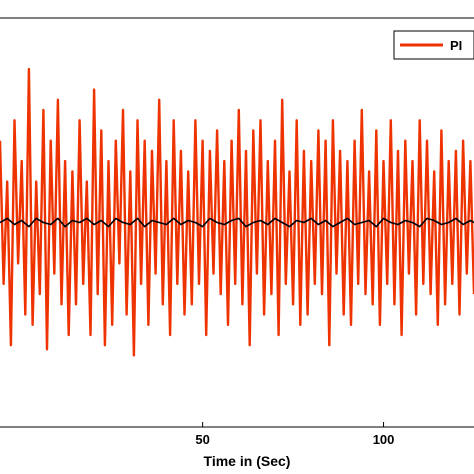 The width and height of the screenshot is (474, 474). I want to click on x-axis-label: Time in (Sec), so click(247, 461).